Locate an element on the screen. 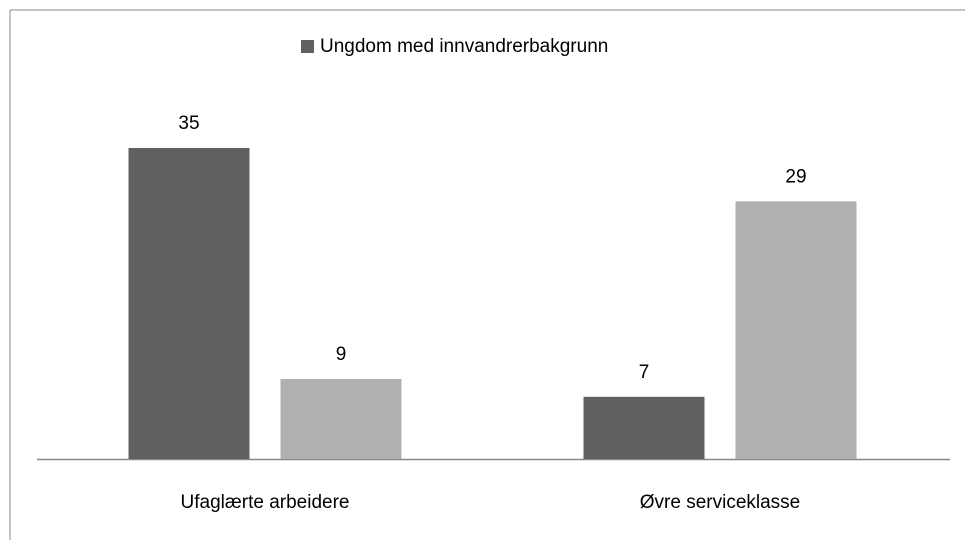  x-tick-label: Ufaglærte arbeidere is located at coordinates (265, 502).